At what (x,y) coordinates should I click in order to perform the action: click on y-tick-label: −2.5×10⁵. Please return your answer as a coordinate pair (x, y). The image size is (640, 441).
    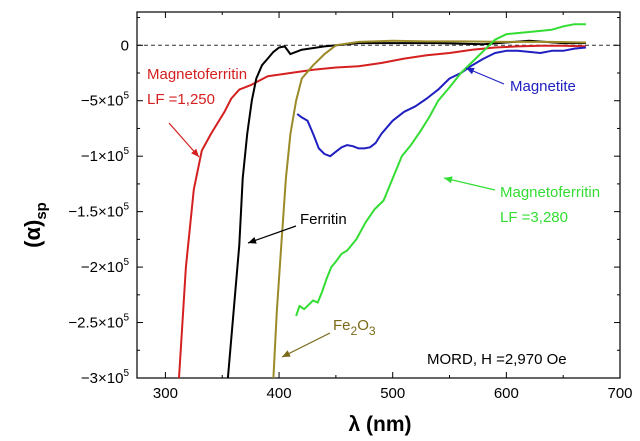
    Looking at the image, I should click on (98, 322).